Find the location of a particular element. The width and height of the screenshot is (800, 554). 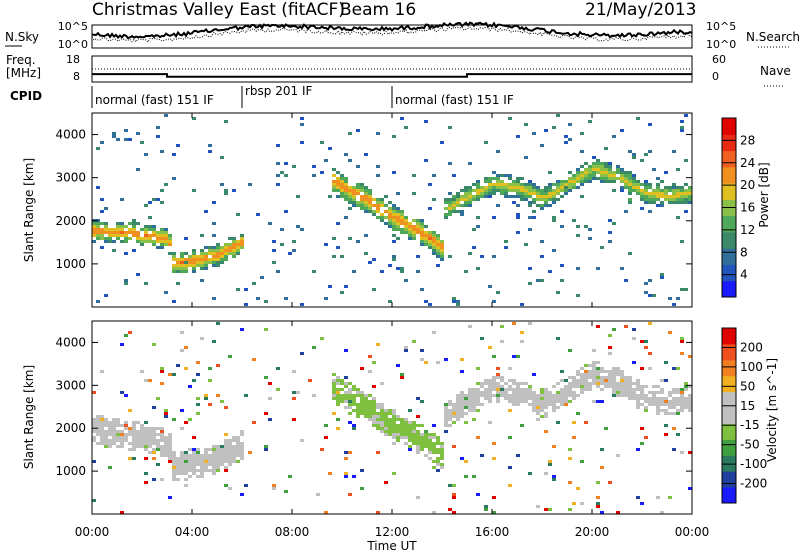

y-tick-label: 4000 is located at coordinates (70, 342).